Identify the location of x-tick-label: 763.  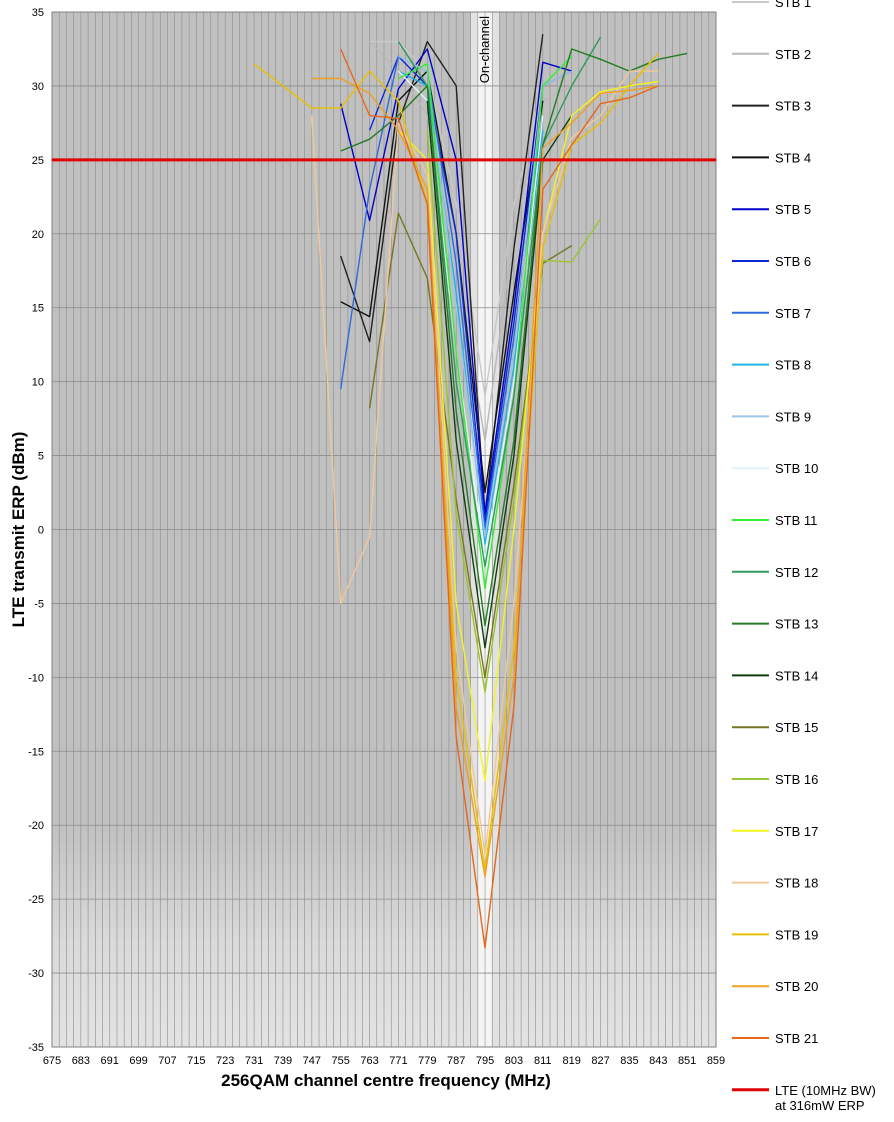
(369, 1061).